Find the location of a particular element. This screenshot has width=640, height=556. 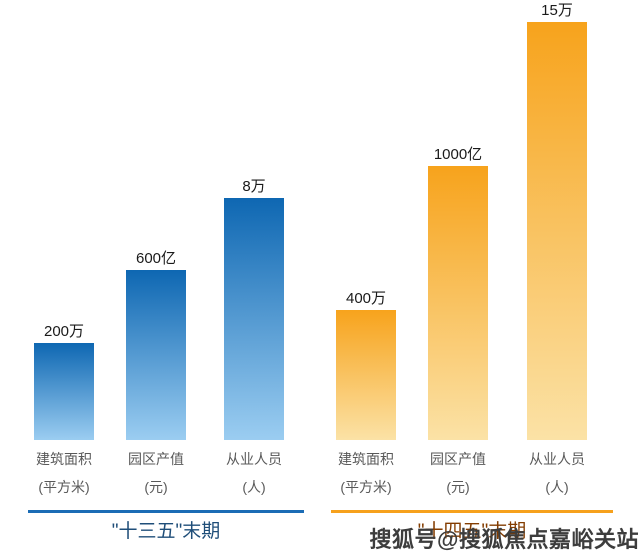

group-underline-14th-plan is located at coordinates (472, 511).